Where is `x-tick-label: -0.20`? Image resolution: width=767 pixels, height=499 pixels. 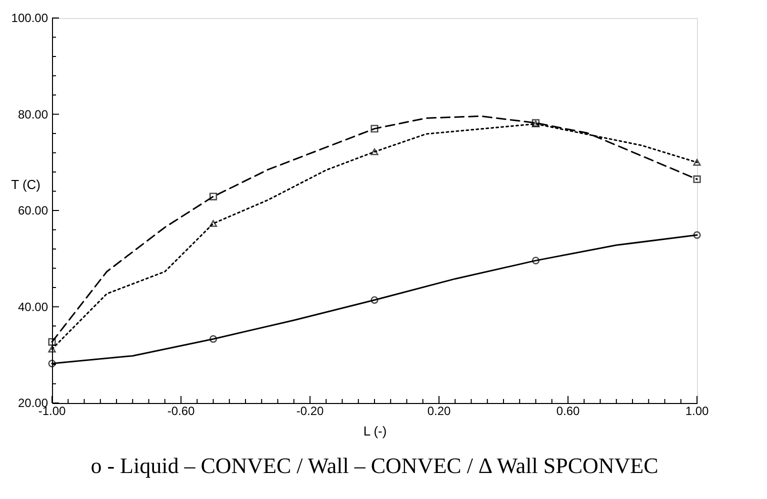
x-tick-label: -0.20 is located at coordinates (310, 411).